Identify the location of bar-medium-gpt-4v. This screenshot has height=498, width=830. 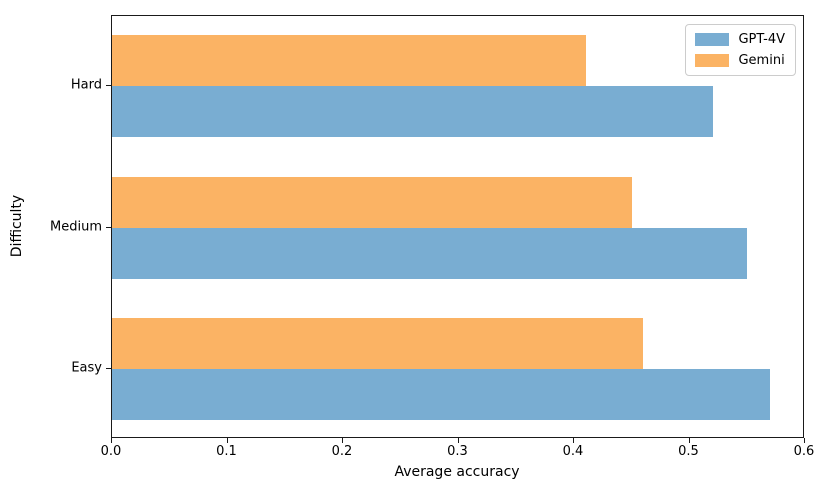
(430, 253).